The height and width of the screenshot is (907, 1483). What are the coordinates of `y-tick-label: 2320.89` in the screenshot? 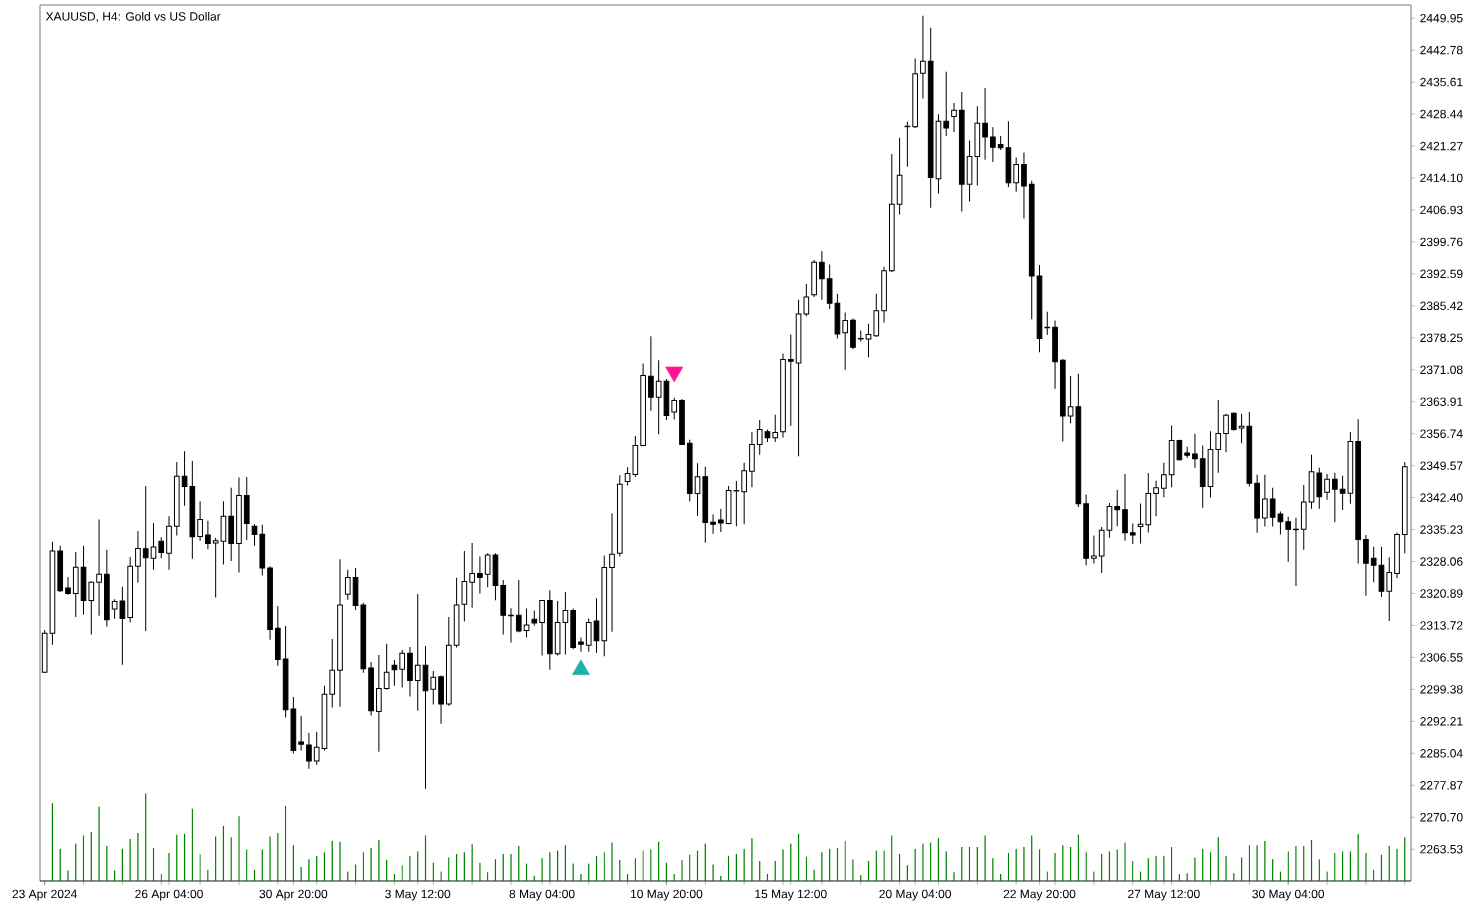 It's located at (1441, 593).